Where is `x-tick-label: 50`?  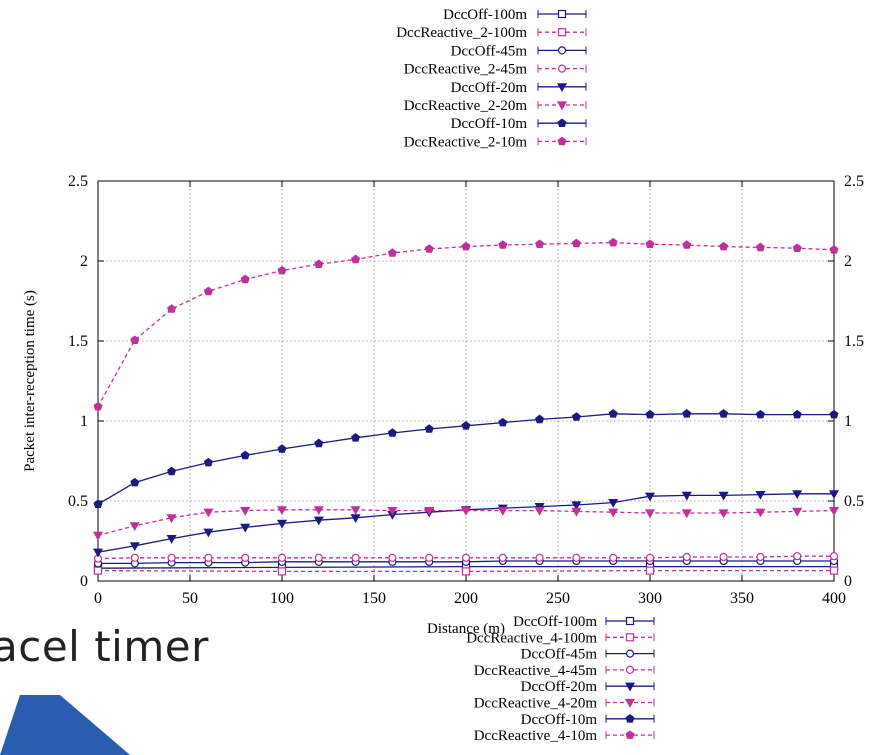 x-tick-label: 50 is located at coordinates (190, 598).